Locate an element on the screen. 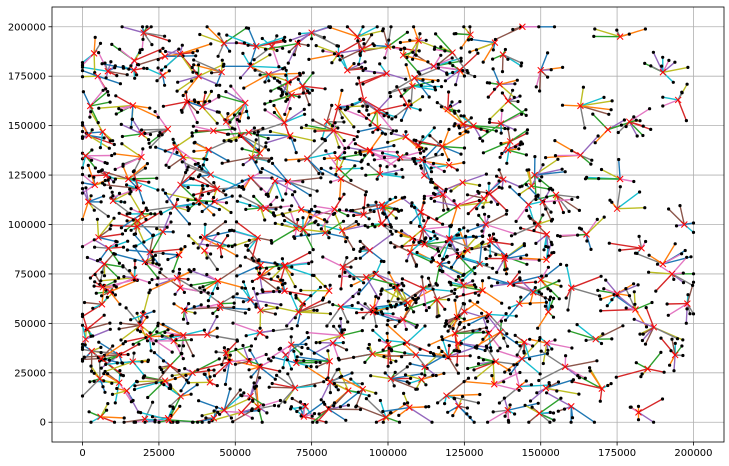 The height and width of the screenshot is (466, 729). y-tick-label: 100000 is located at coordinates (27, 225).